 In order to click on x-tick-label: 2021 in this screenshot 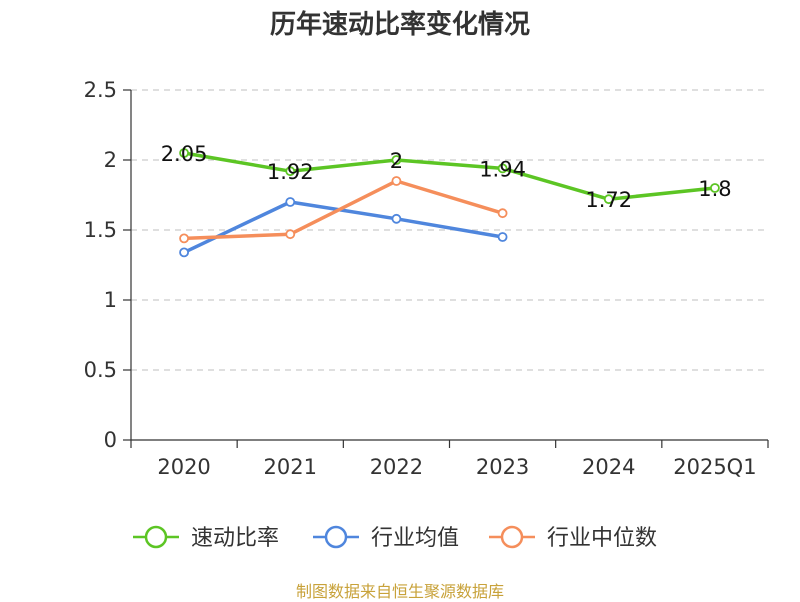, I will do `click(290, 467)`.